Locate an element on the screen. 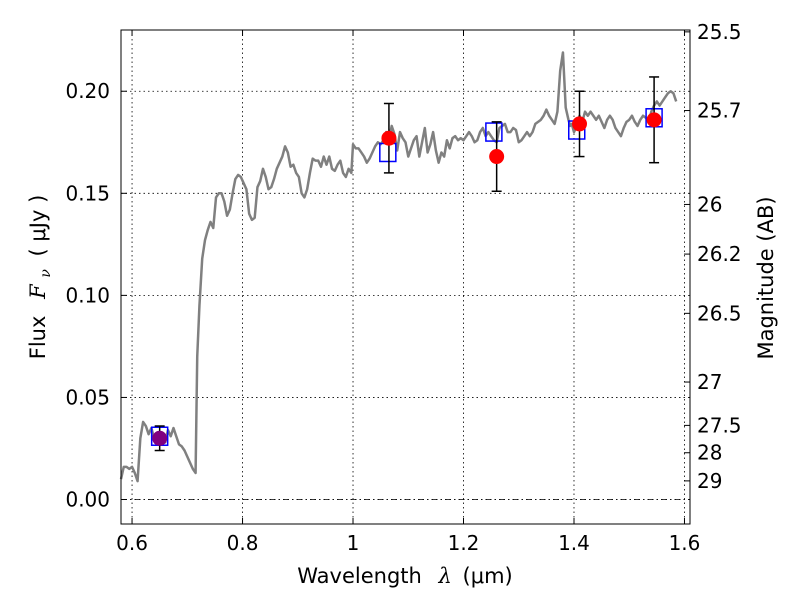 The width and height of the screenshot is (800, 600). y2-axis-label: Magnitude (AB) is located at coordinates (766, 277).